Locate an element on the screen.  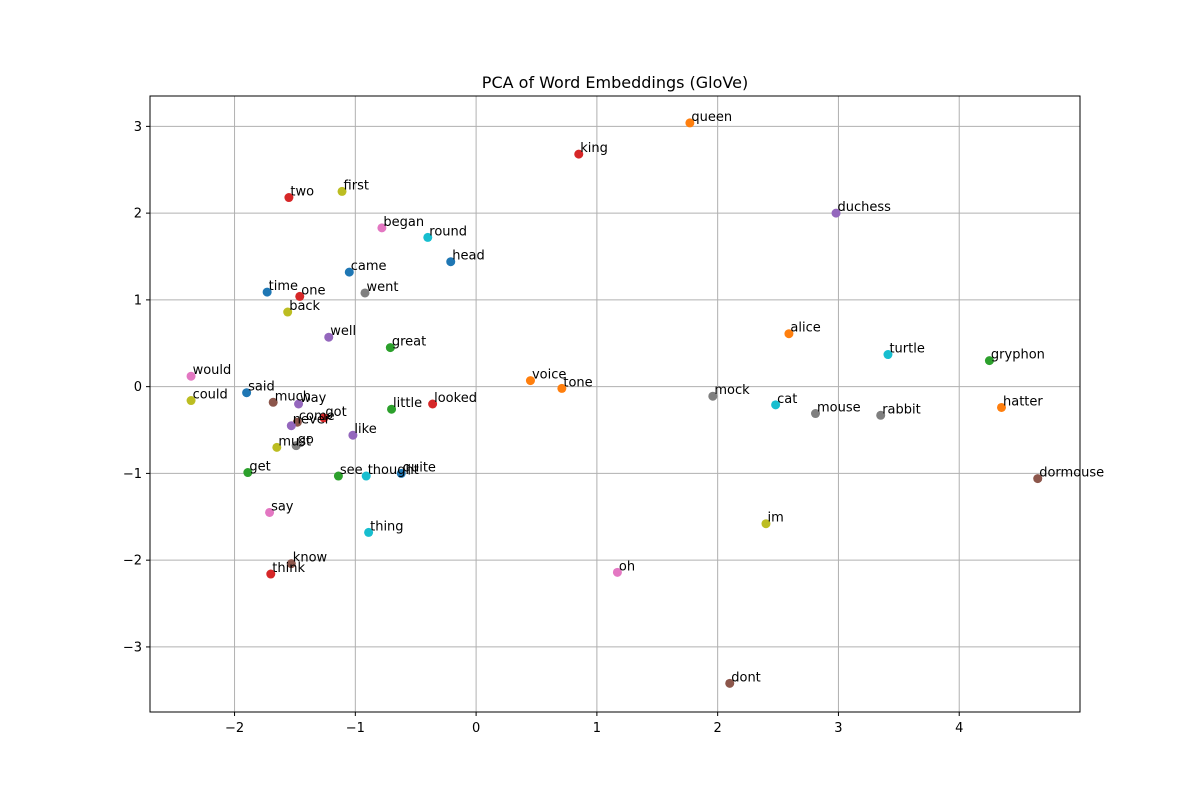
data-point-thought is located at coordinates (366, 476).